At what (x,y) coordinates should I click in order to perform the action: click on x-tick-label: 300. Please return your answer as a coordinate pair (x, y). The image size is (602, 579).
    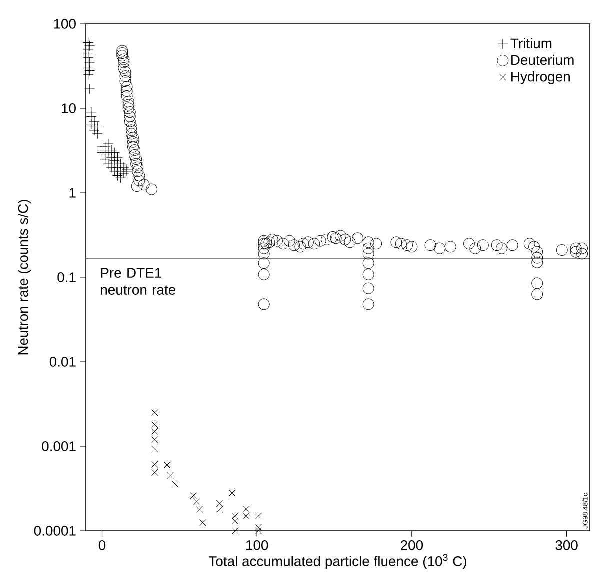
    Looking at the image, I should click on (567, 545).